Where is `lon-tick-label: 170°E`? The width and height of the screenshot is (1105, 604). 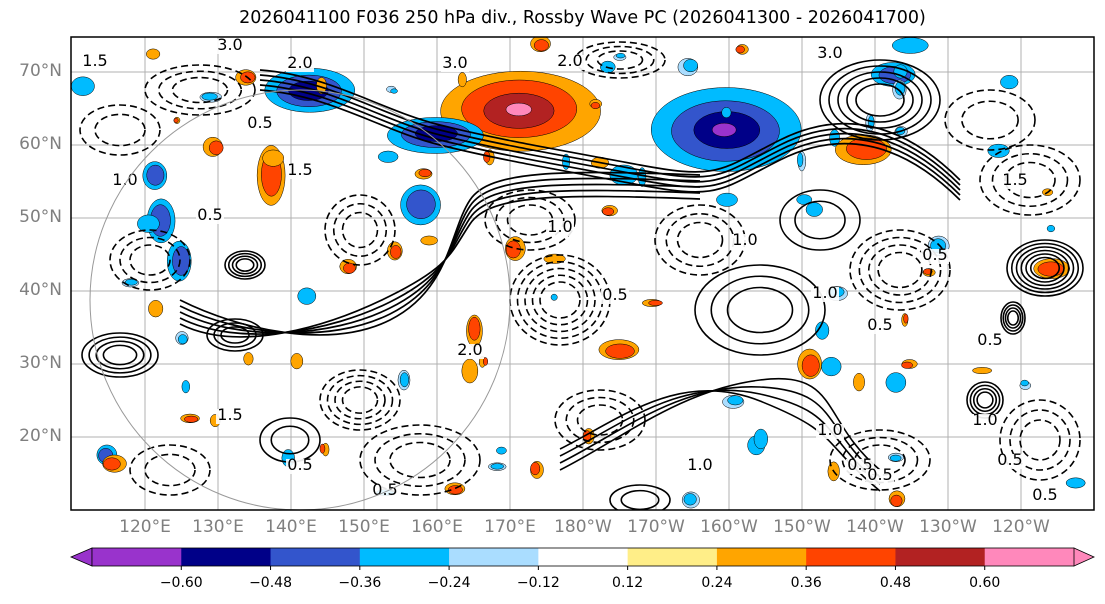
lon-tick-label: 170°E is located at coordinates (510, 527).